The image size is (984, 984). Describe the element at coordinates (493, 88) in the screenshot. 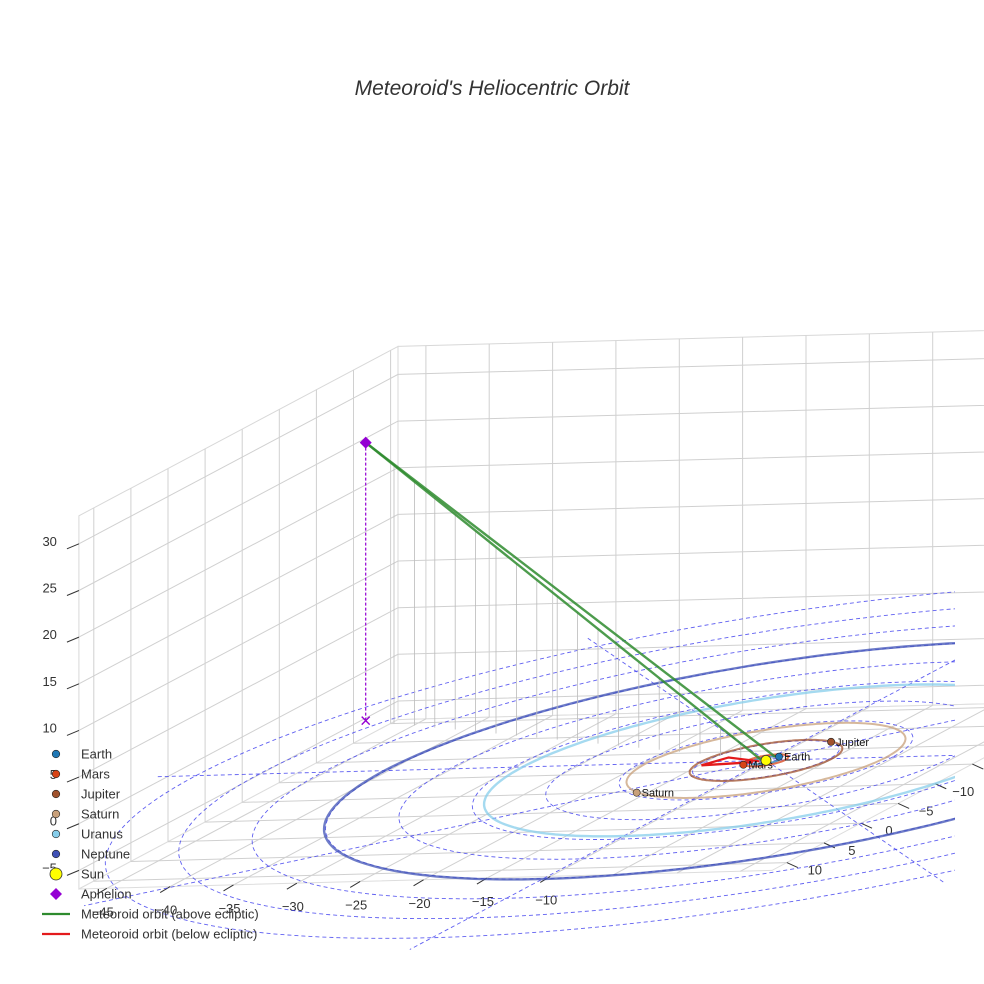

I see `chart-title: Meteoroid's Heliocentric Orbit` at that location.